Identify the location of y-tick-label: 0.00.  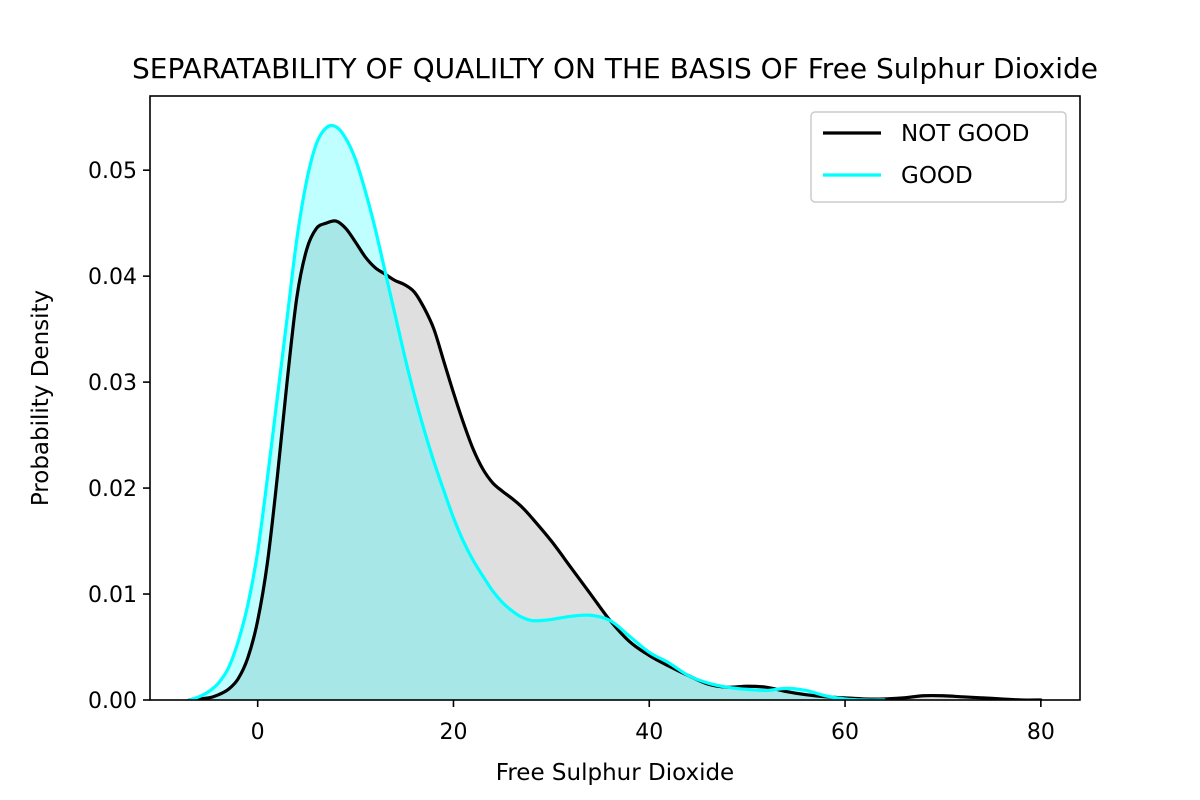
(112, 701).